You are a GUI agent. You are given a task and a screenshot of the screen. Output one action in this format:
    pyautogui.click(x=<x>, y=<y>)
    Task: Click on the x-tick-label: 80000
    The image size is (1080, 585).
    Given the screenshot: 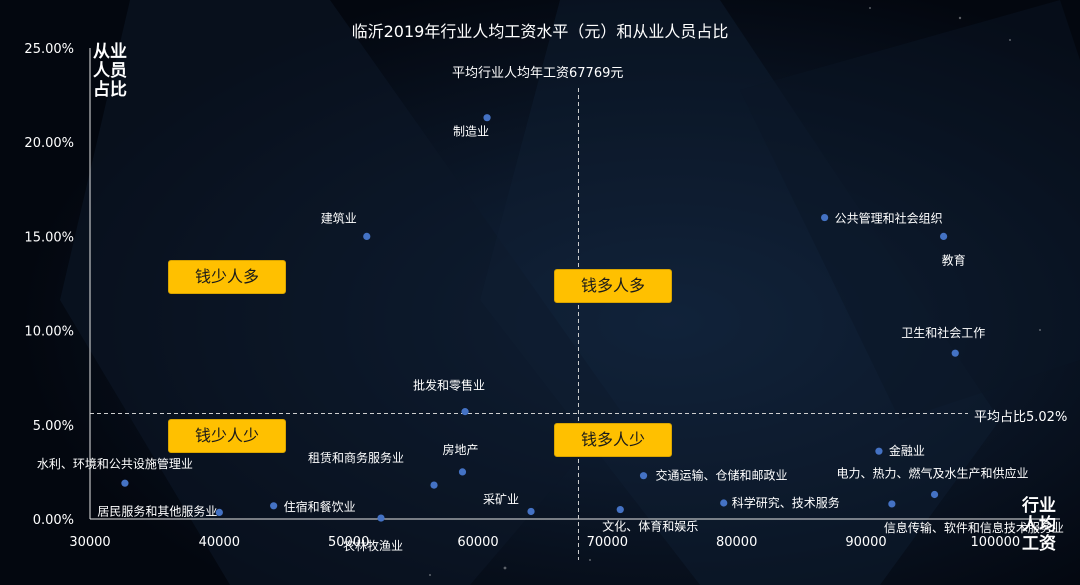 What is the action you would take?
    pyautogui.click(x=736, y=542)
    